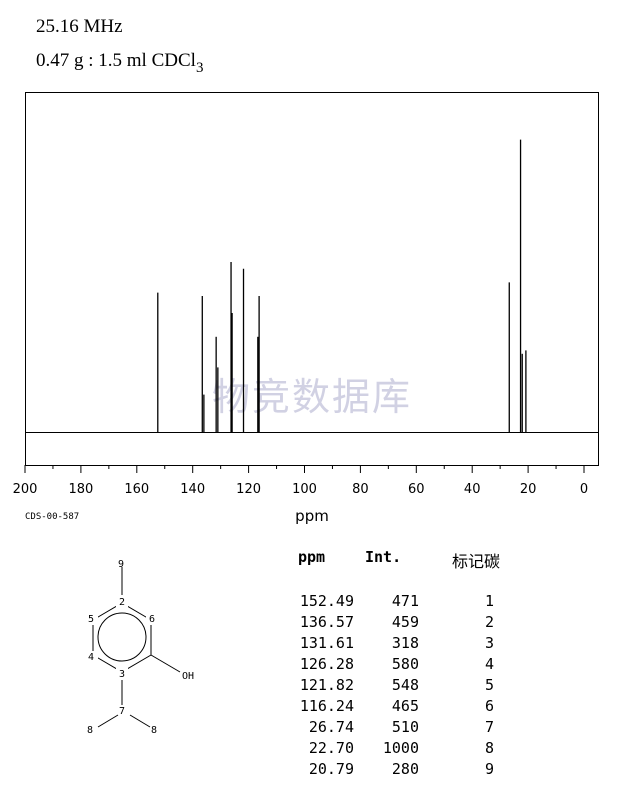 This screenshot has width=622, height=794. I want to click on x-axis-ticks, so click(304, 469).